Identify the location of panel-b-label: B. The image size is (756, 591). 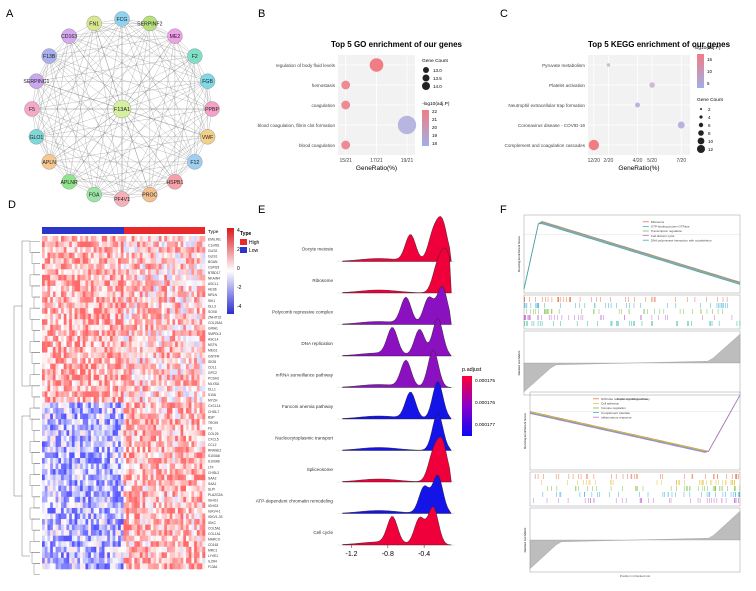
(261, 14).